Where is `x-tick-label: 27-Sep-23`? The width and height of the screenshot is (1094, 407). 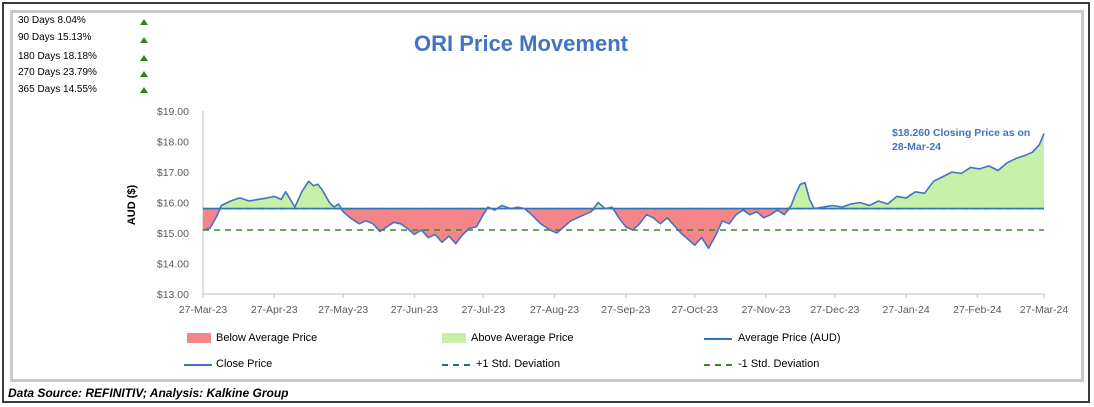
x-tick-label: 27-Sep-23 is located at coordinates (625, 310).